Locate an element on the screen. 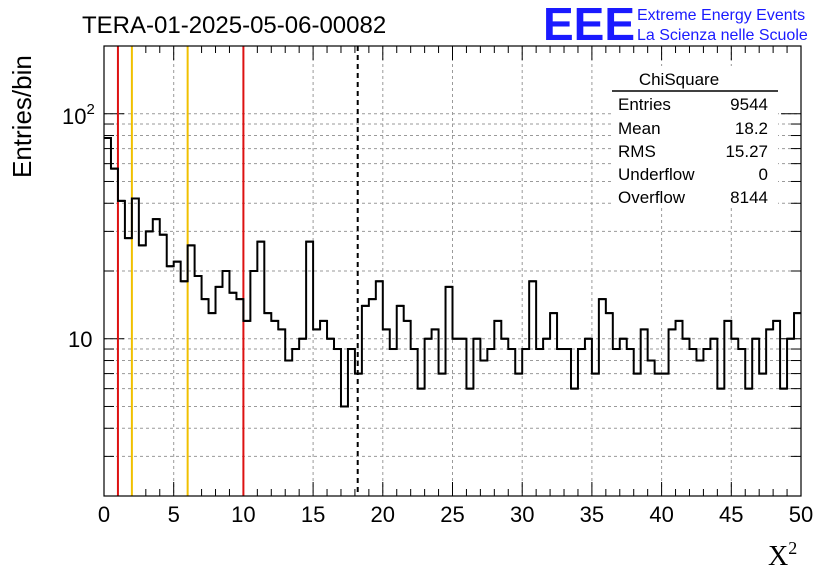  x-tick-label-50: 50 is located at coordinates (801, 514).